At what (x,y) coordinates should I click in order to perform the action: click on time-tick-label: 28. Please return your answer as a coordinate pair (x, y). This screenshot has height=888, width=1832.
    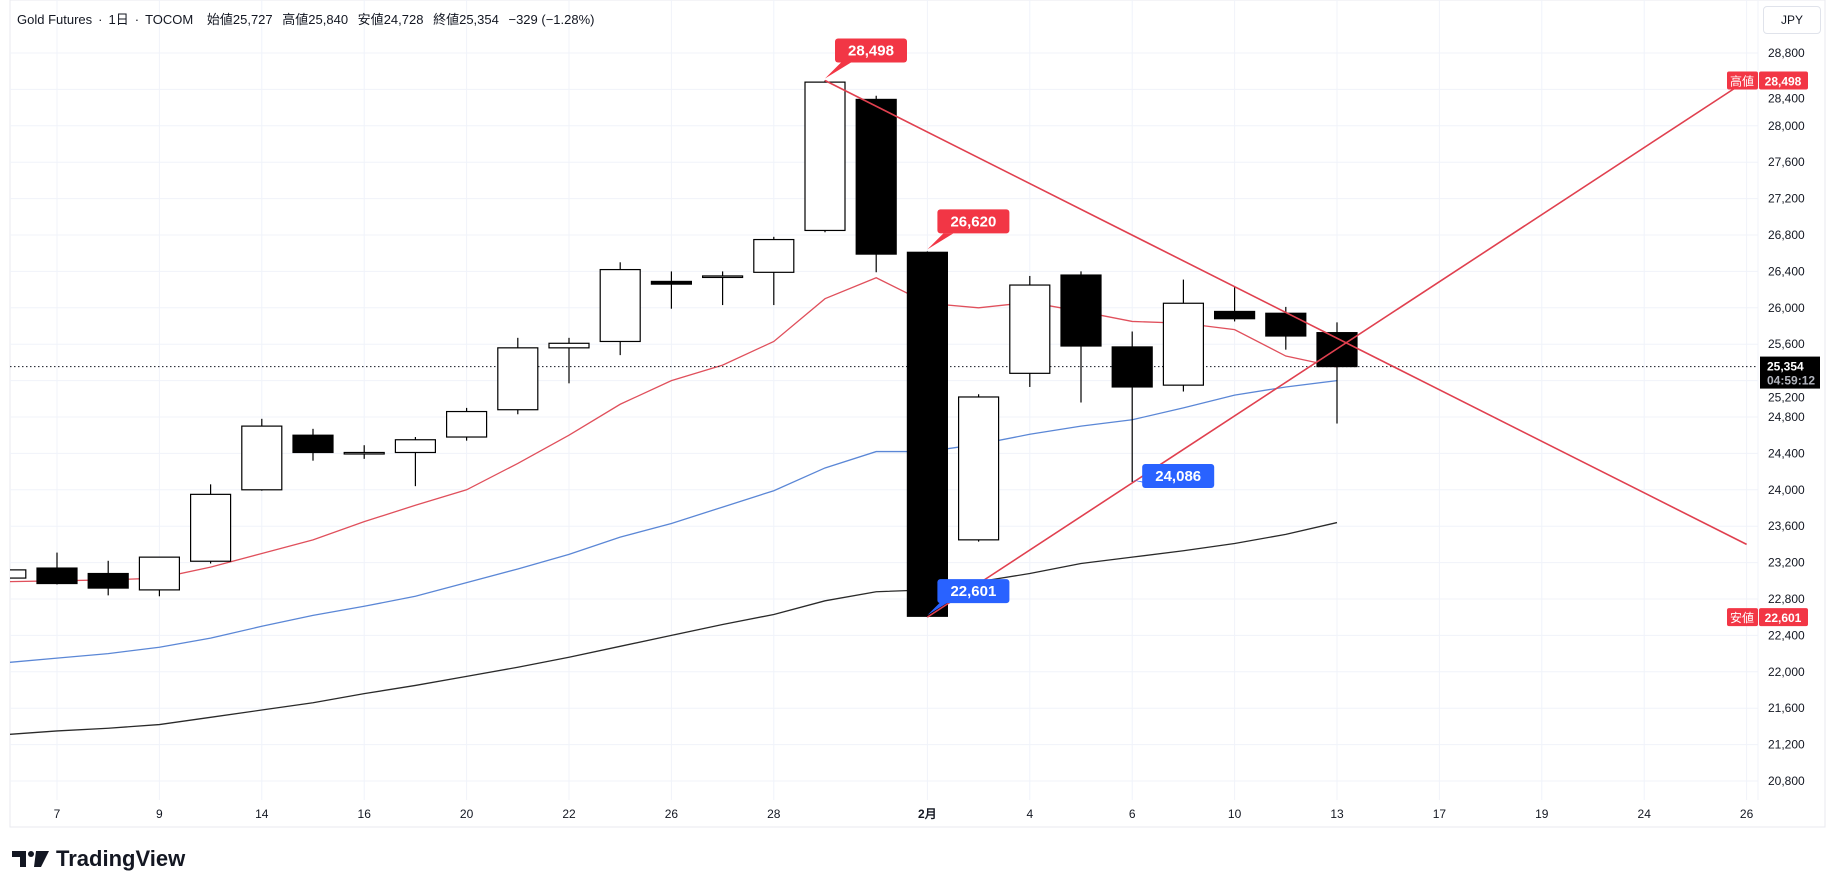
    Looking at the image, I should click on (774, 814).